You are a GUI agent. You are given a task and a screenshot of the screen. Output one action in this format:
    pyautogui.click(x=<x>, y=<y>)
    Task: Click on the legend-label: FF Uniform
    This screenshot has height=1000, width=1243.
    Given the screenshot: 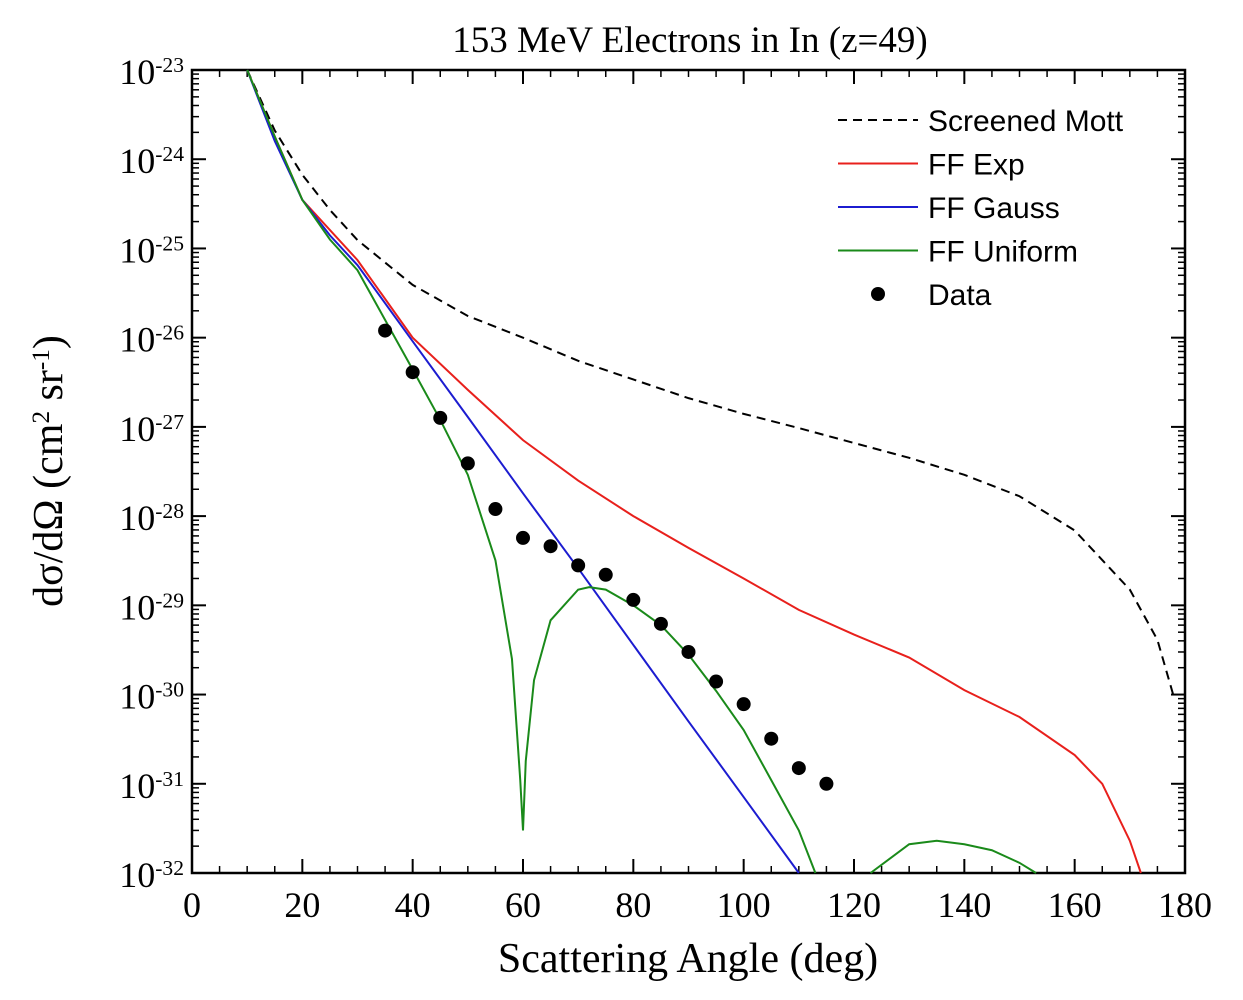 What is the action you would take?
    pyautogui.click(x=1003, y=252)
    